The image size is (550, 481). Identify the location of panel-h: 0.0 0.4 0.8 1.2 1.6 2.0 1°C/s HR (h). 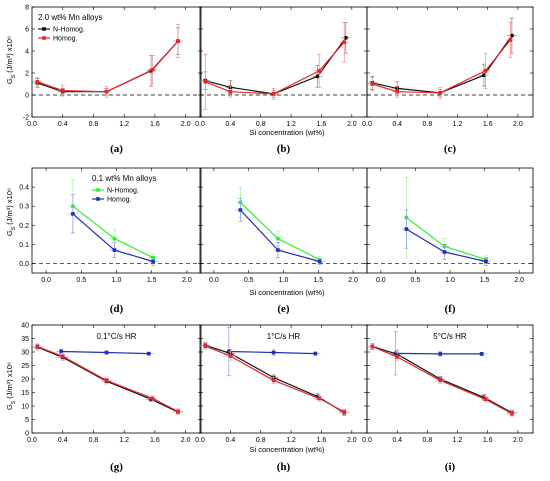
(281, 398).